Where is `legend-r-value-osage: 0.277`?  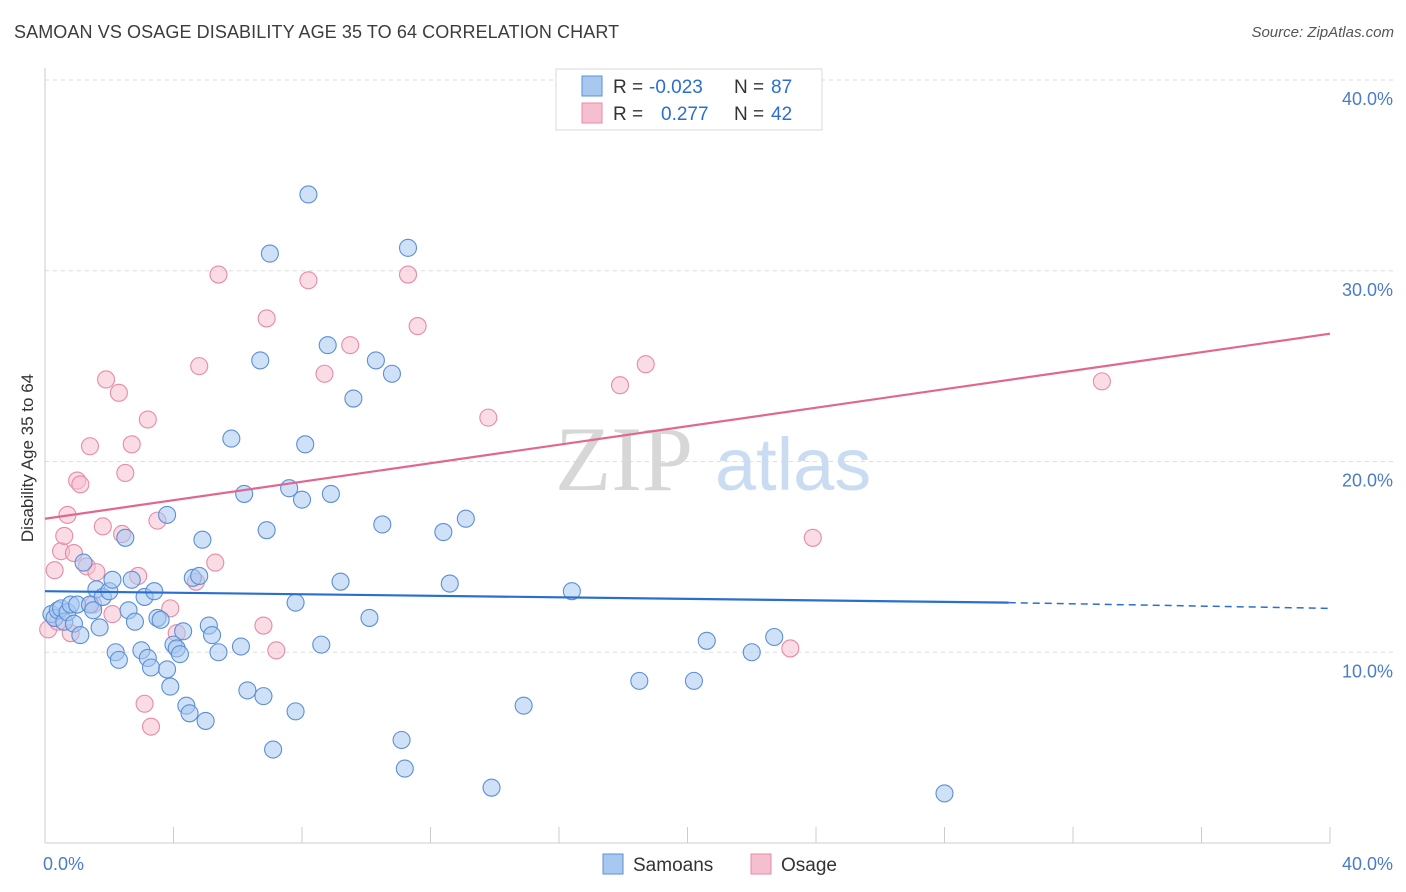
legend-r-value-osage: 0.277 is located at coordinates (685, 114).